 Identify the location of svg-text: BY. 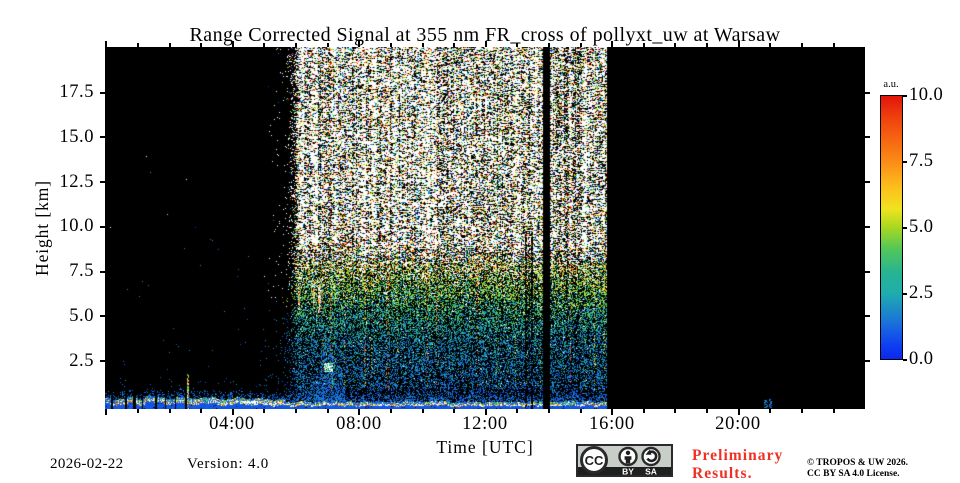
(628, 472).